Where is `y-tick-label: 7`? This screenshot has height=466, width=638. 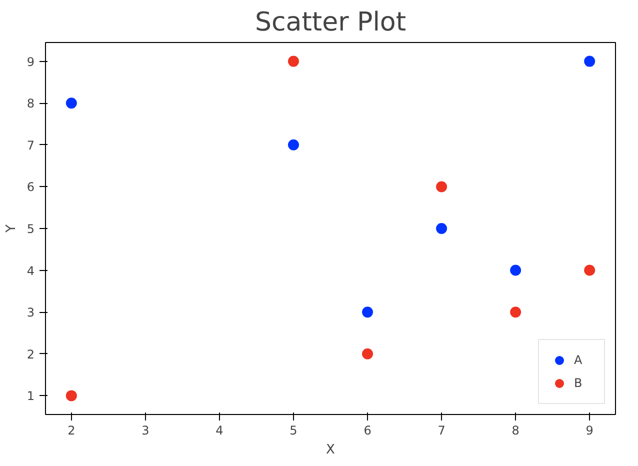 y-tick-label: 7 is located at coordinates (30, 145).